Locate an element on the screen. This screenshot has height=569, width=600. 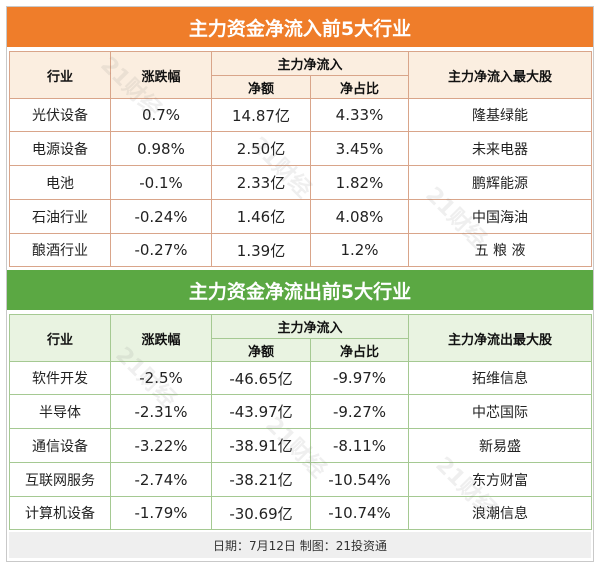
table-row: 酿酒行业 -0.27% 1.39亿 1.2% 五 粮 液 is located at coordinates (301, 250).